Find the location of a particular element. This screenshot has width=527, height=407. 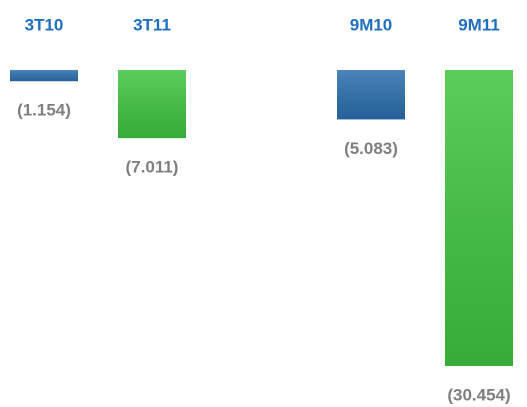

category-label: 9M11 is located at coordinates (479, 24).